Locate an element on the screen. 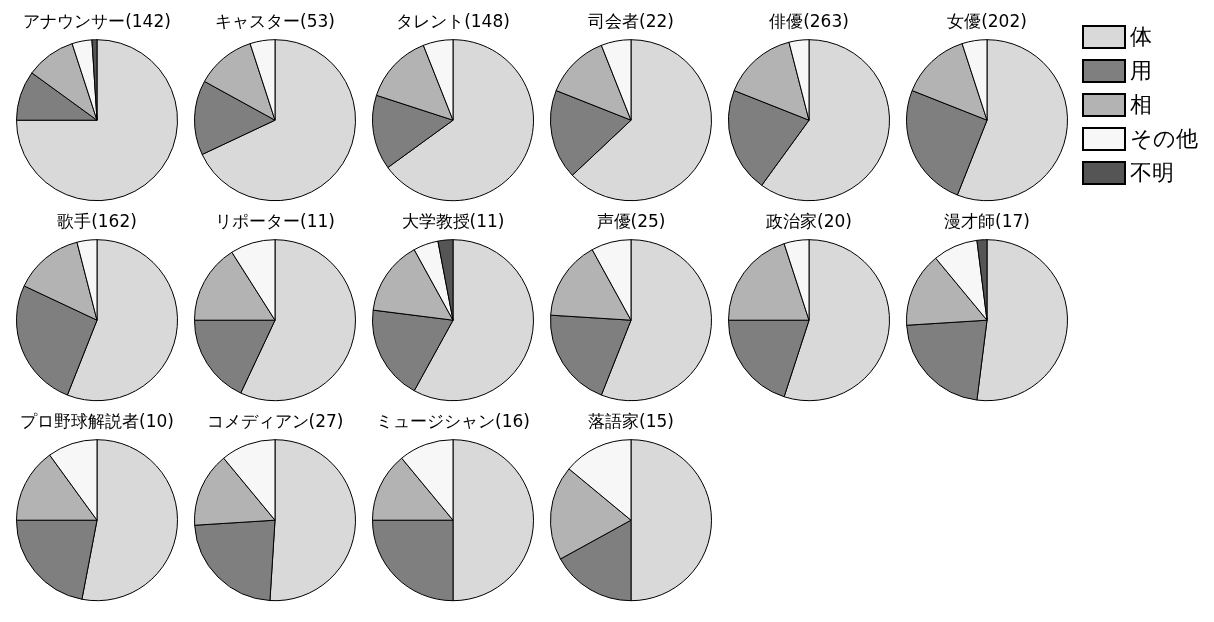  chart-title: 女優(202) is located at coordinates (987, 20).